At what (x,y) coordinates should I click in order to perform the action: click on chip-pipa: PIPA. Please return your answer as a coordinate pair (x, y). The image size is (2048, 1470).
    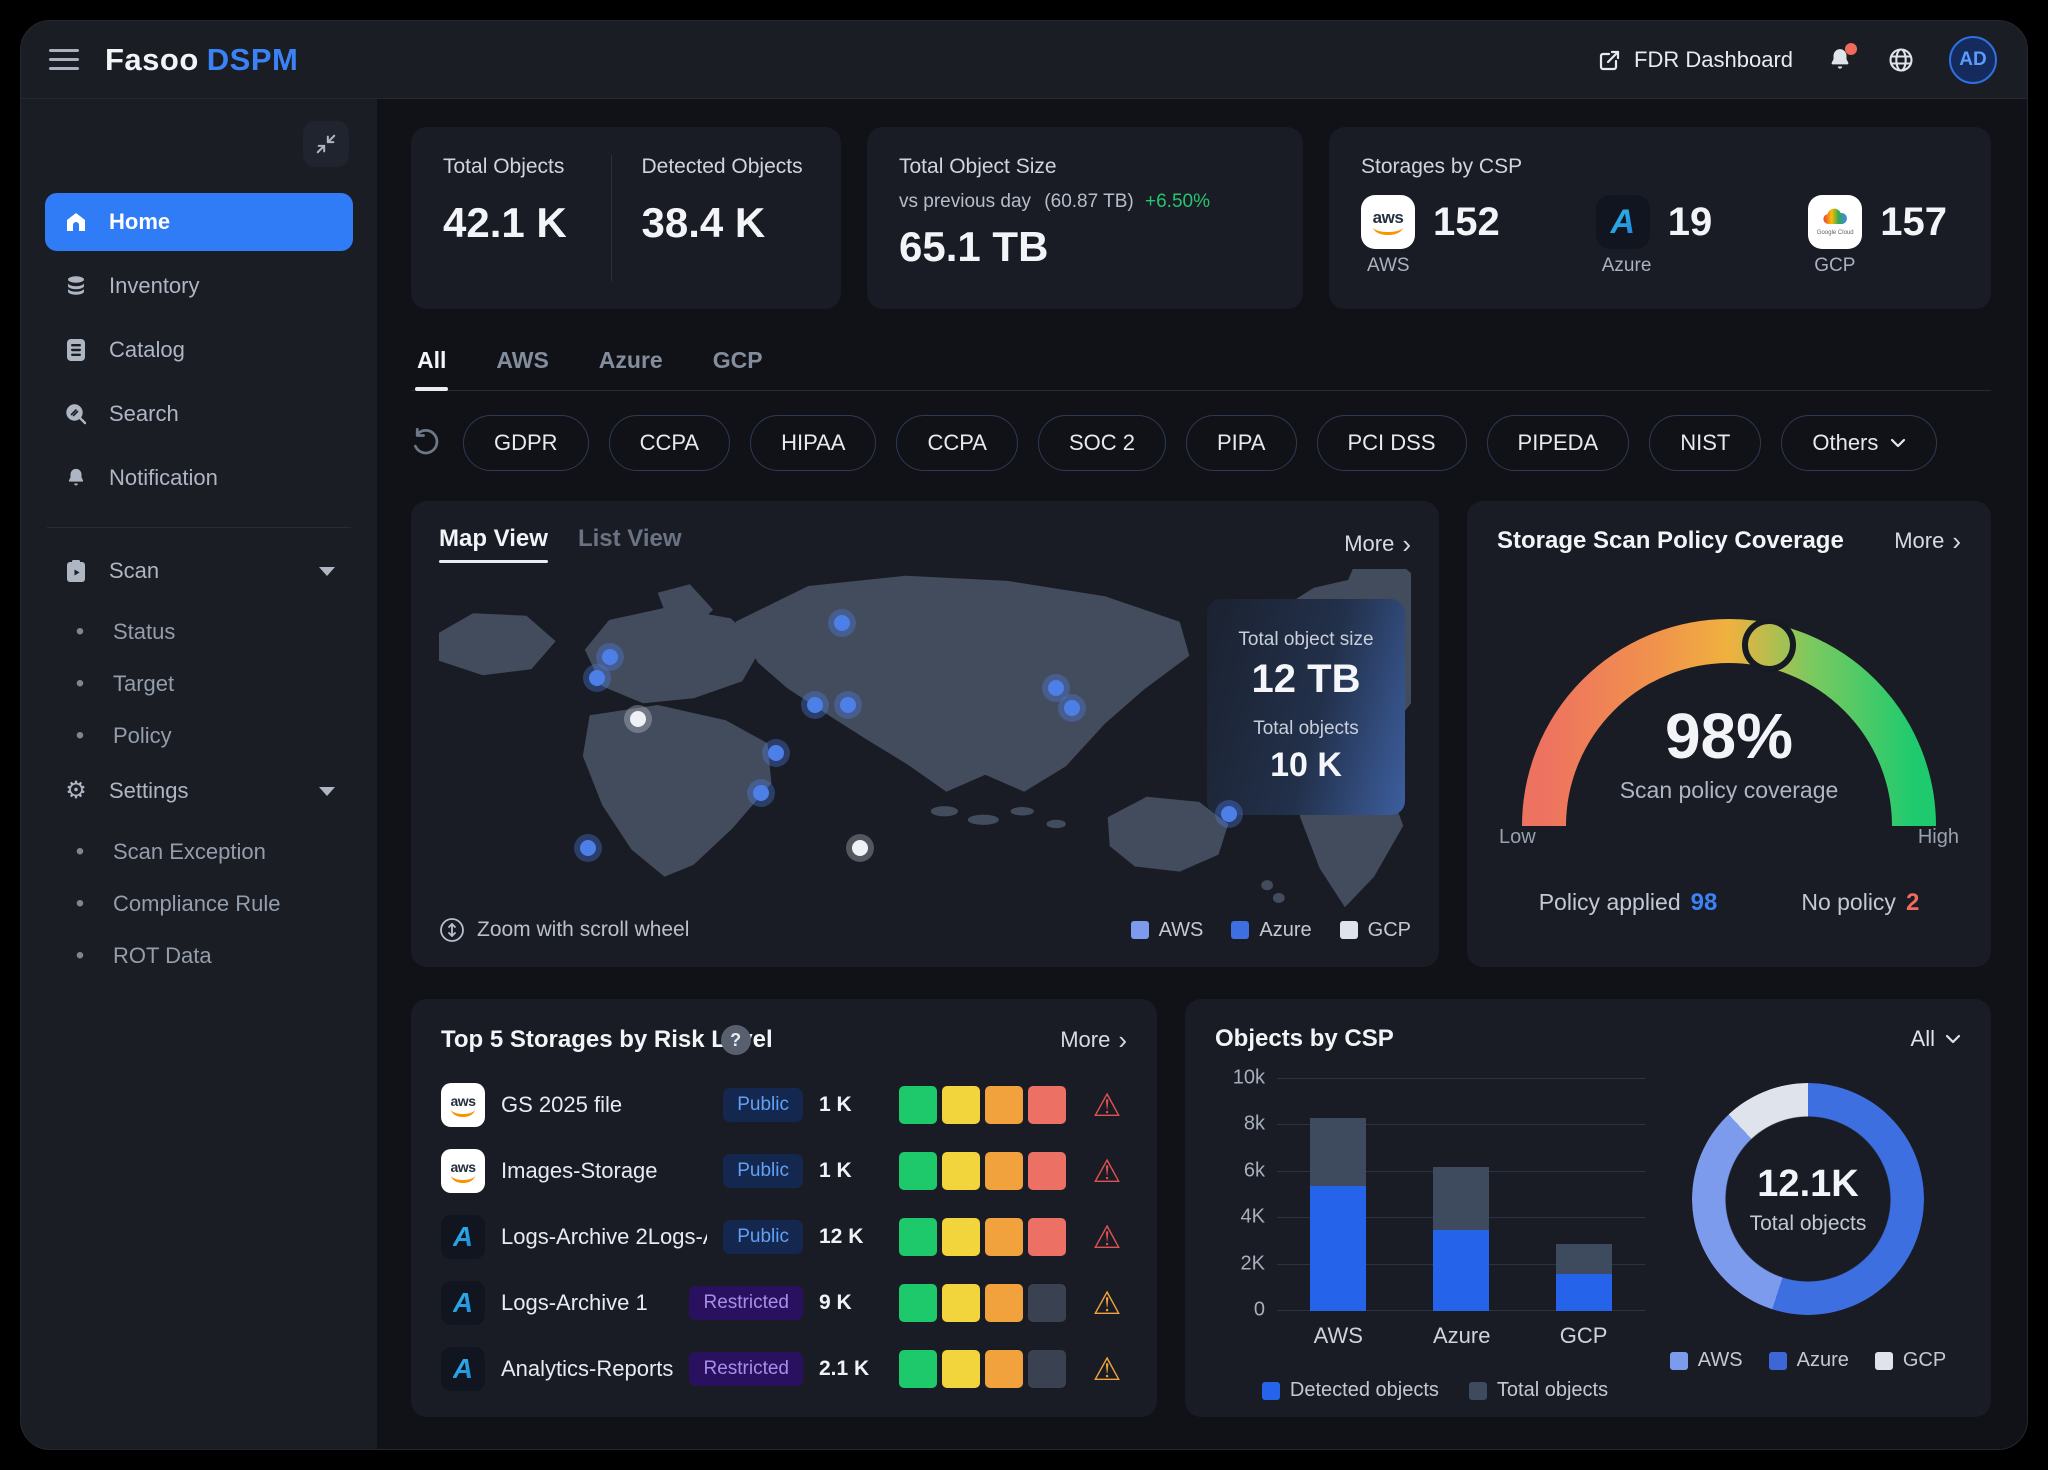
    Looking at the image, I should click on (1241, 443).